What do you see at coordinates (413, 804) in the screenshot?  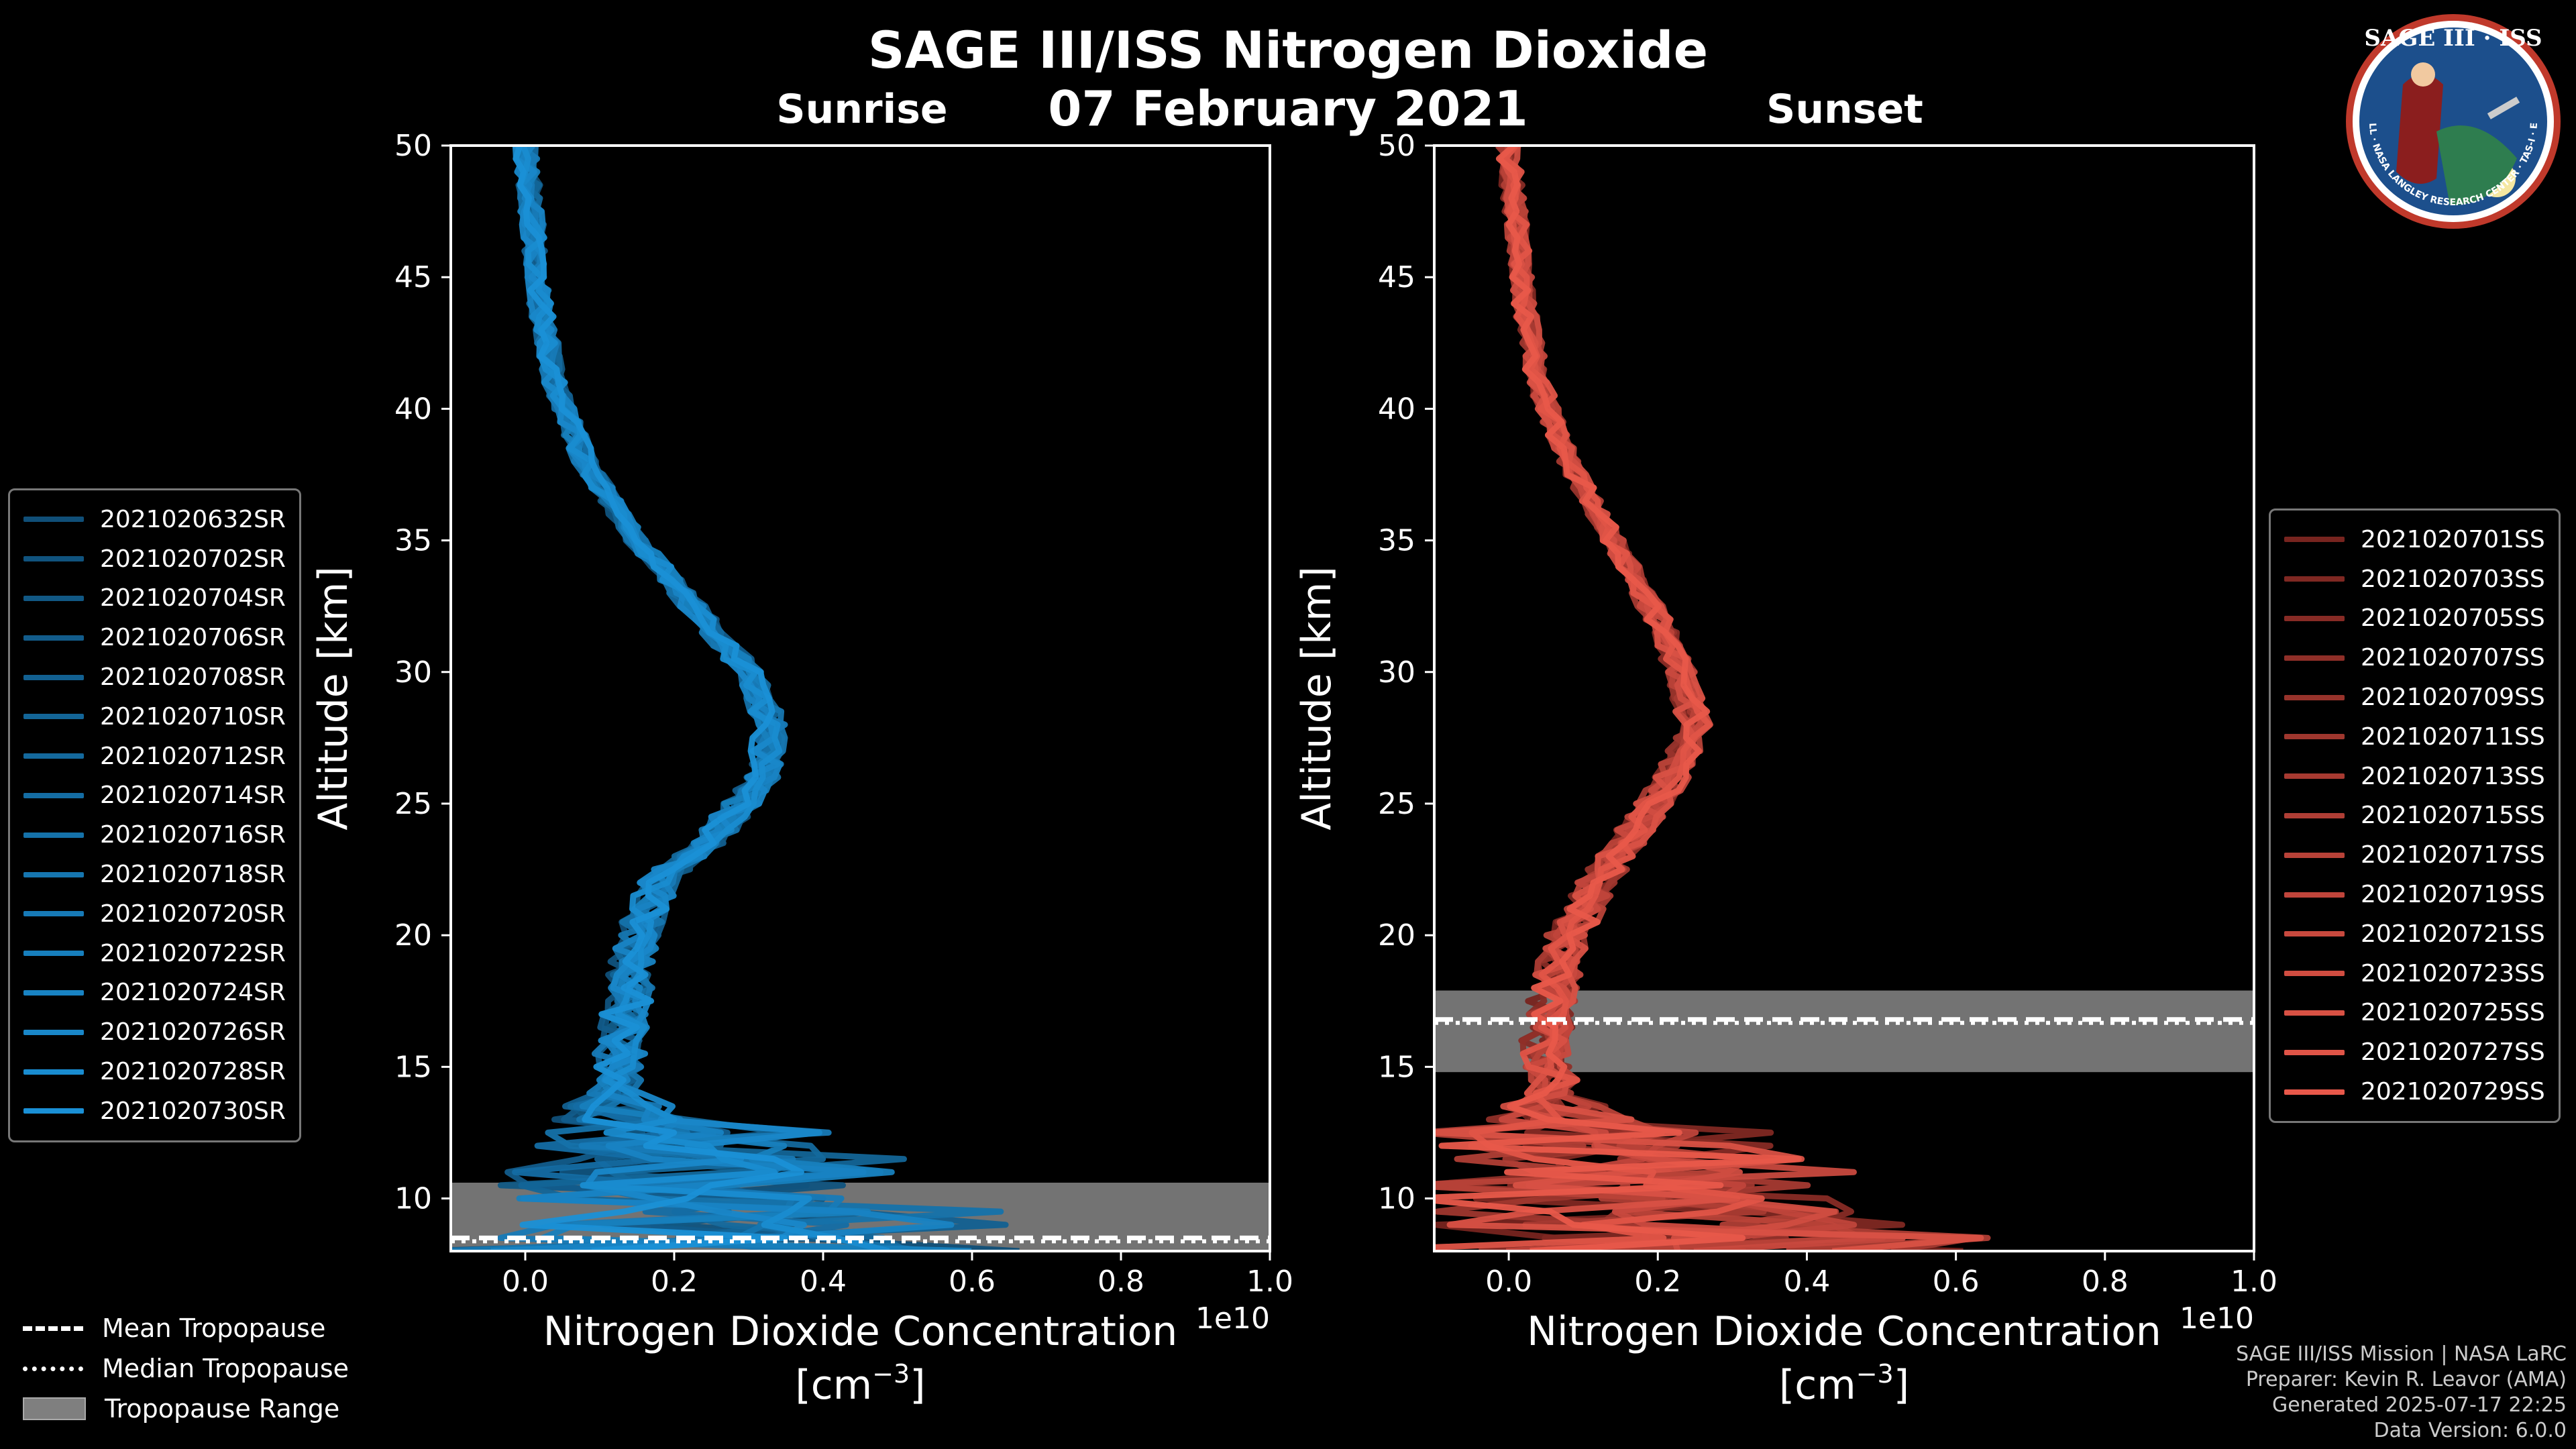 I see `sunrise-y-tick-label-3: 25` at bounding box center [413, 804].